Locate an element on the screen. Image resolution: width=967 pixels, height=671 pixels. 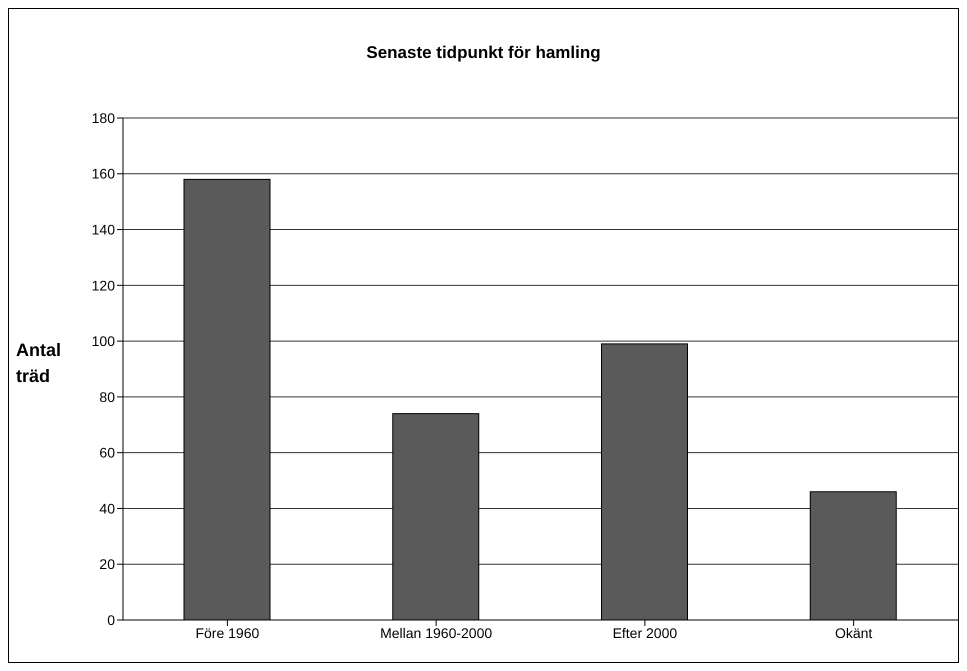
y-tick-label: 180 is located at coordinates (104, 118).